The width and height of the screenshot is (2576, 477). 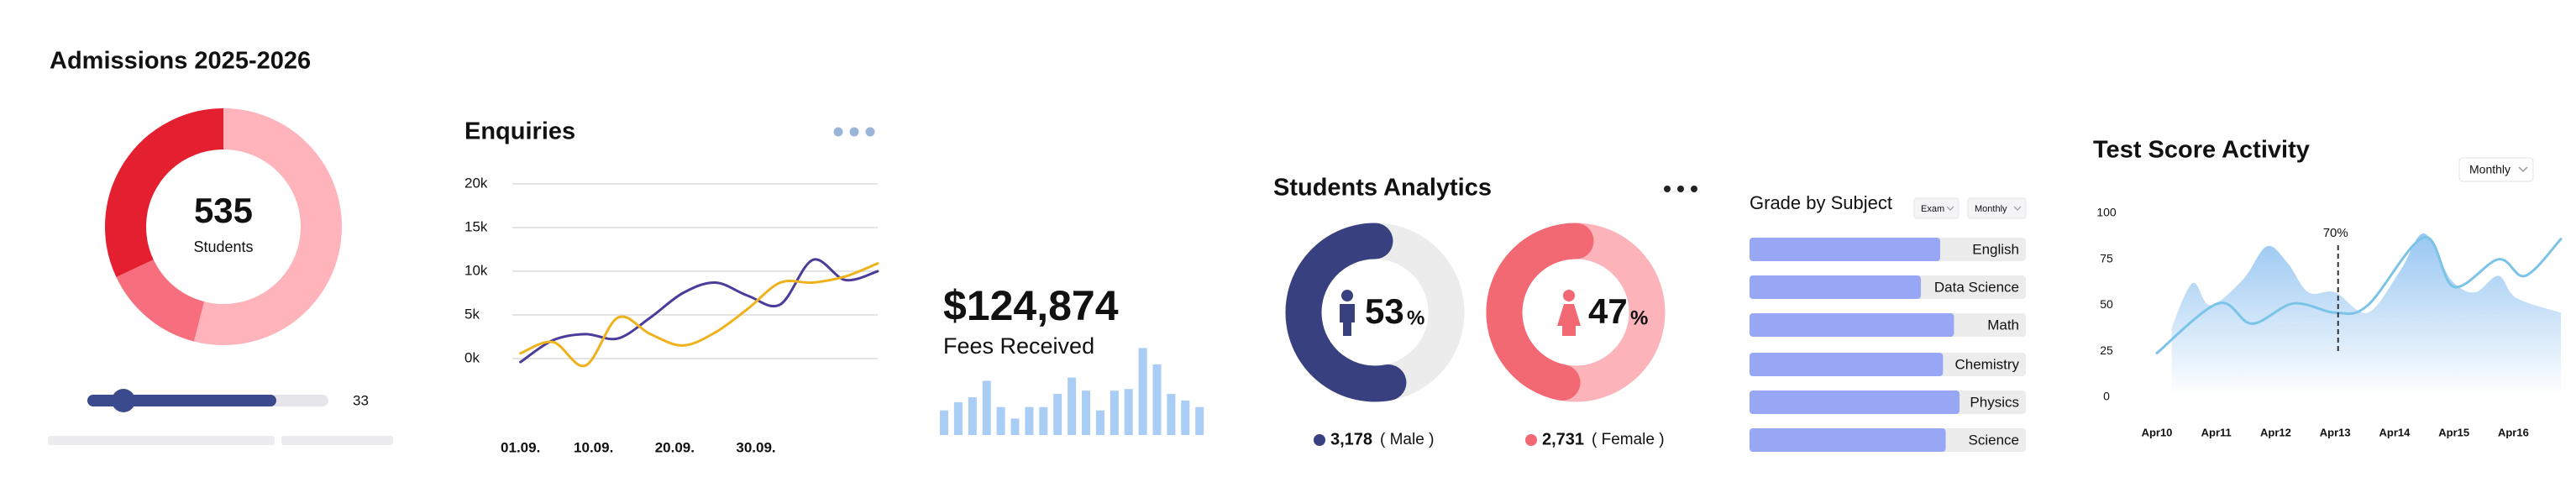 What do you see at coordinates (2366, 355) in the screenshot?
I see `area-base` at bounding box center [2366, 355].